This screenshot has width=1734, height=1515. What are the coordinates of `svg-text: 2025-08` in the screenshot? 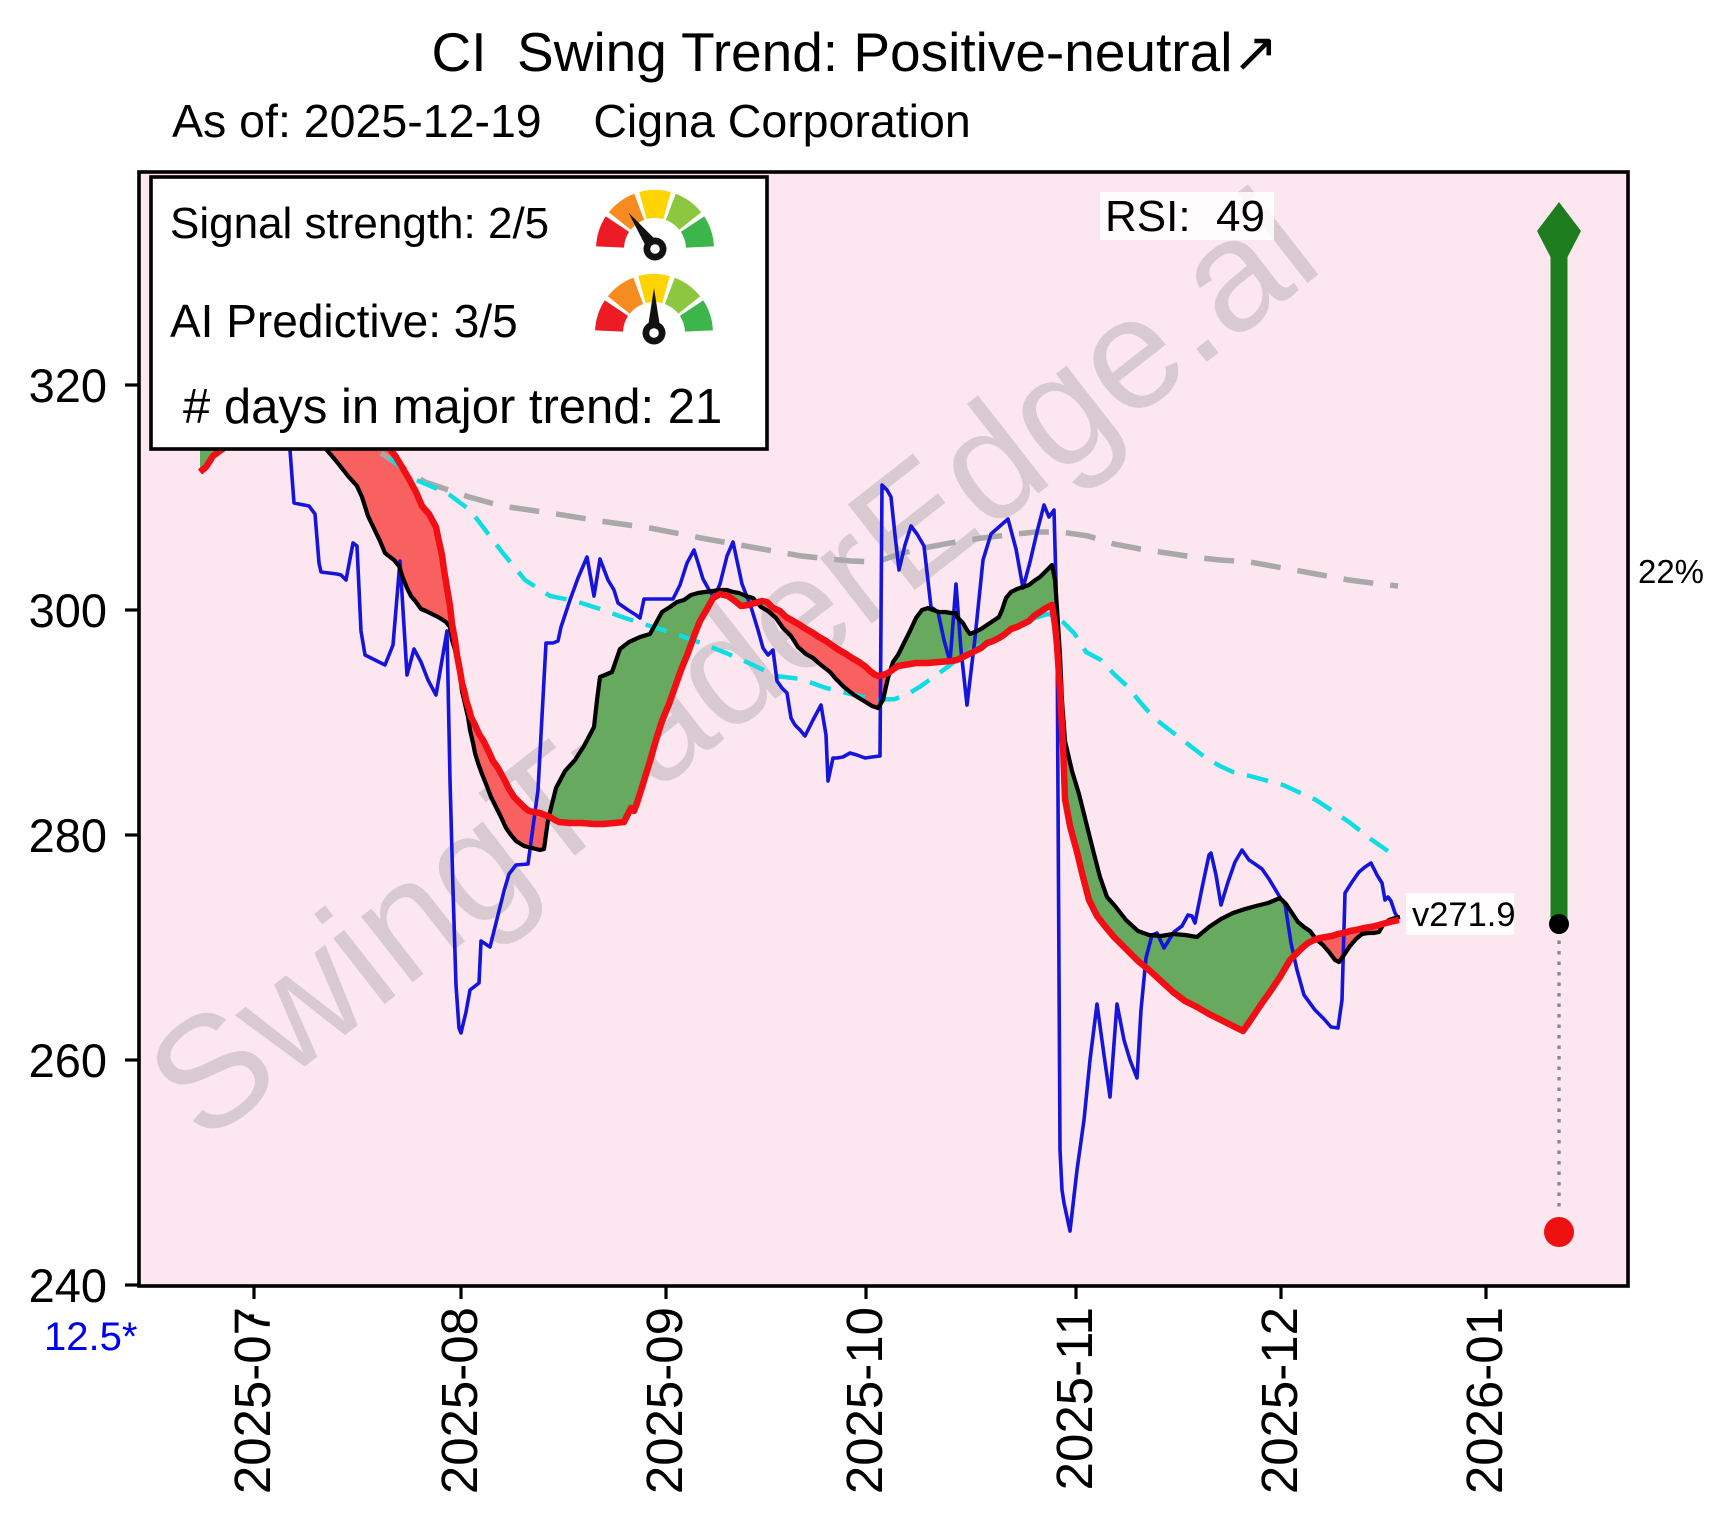 It's located at (459, 1400).